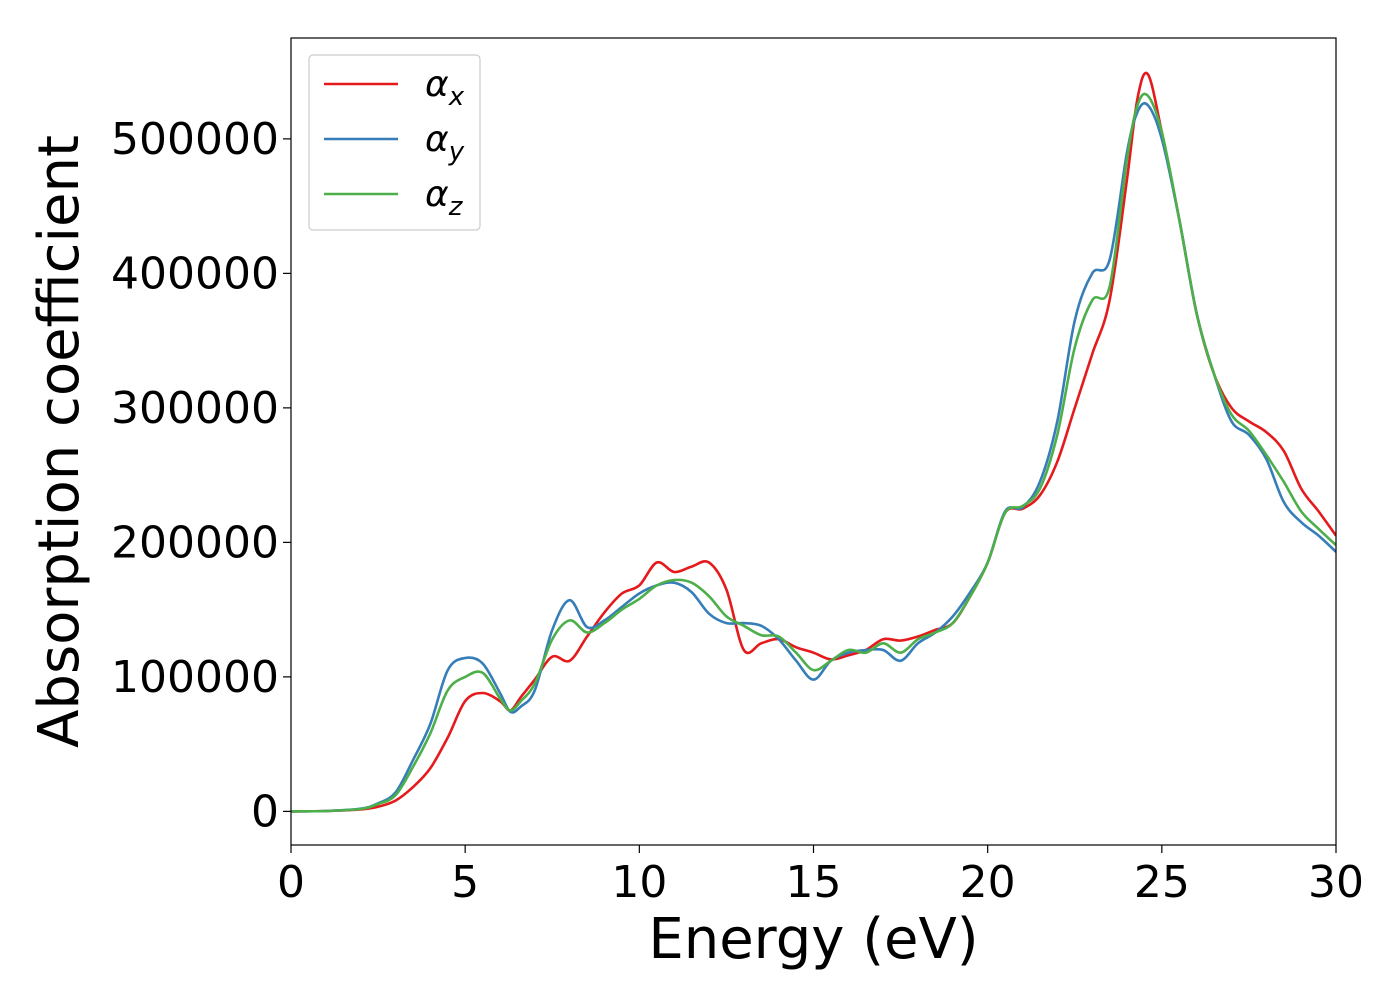 The height and width of the screenshot is (1000, 1400). I want to click on y-tick-label: 400000, so click(195, 273).